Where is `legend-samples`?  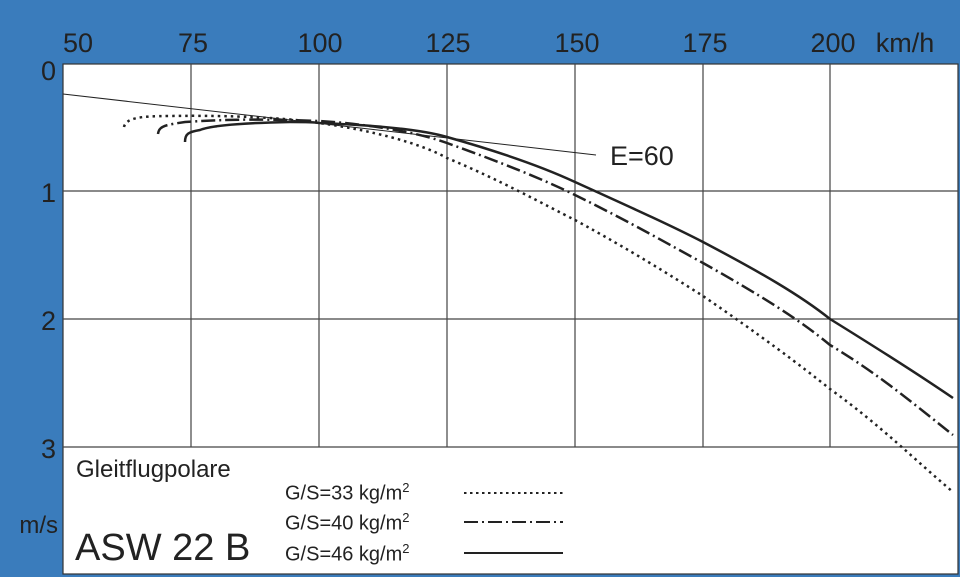 legend-samples is located at coordinates (513, 523).